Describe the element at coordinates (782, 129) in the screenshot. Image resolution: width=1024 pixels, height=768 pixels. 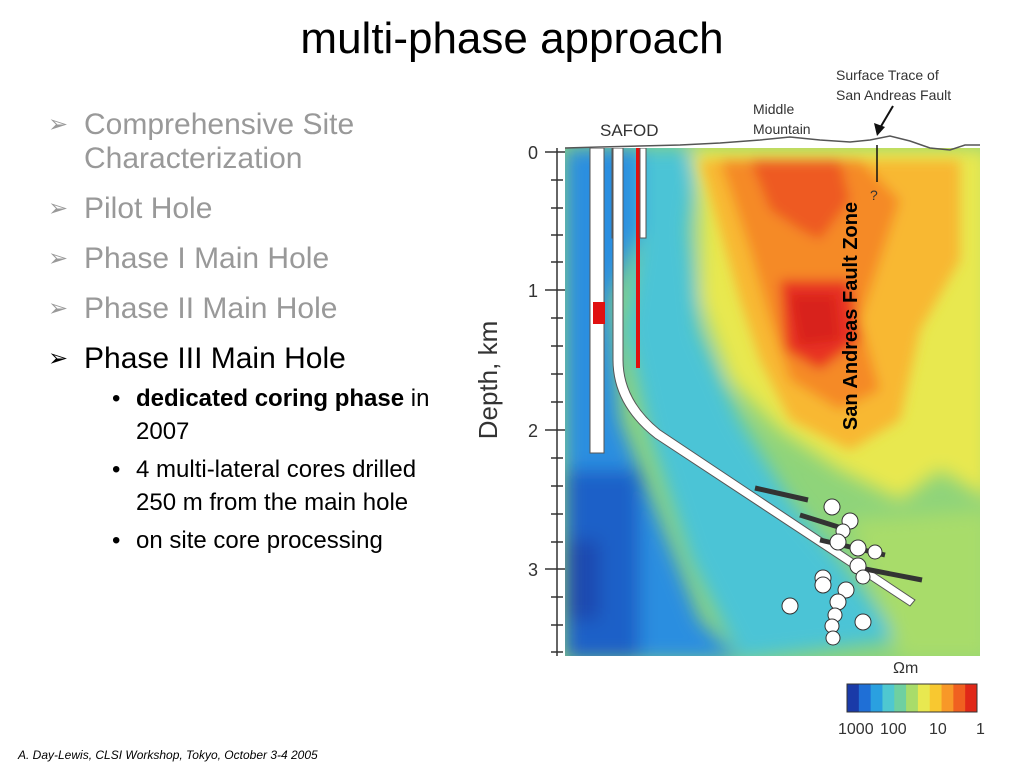
I see `middle-mountain-label-line2: Mountain` at that location.